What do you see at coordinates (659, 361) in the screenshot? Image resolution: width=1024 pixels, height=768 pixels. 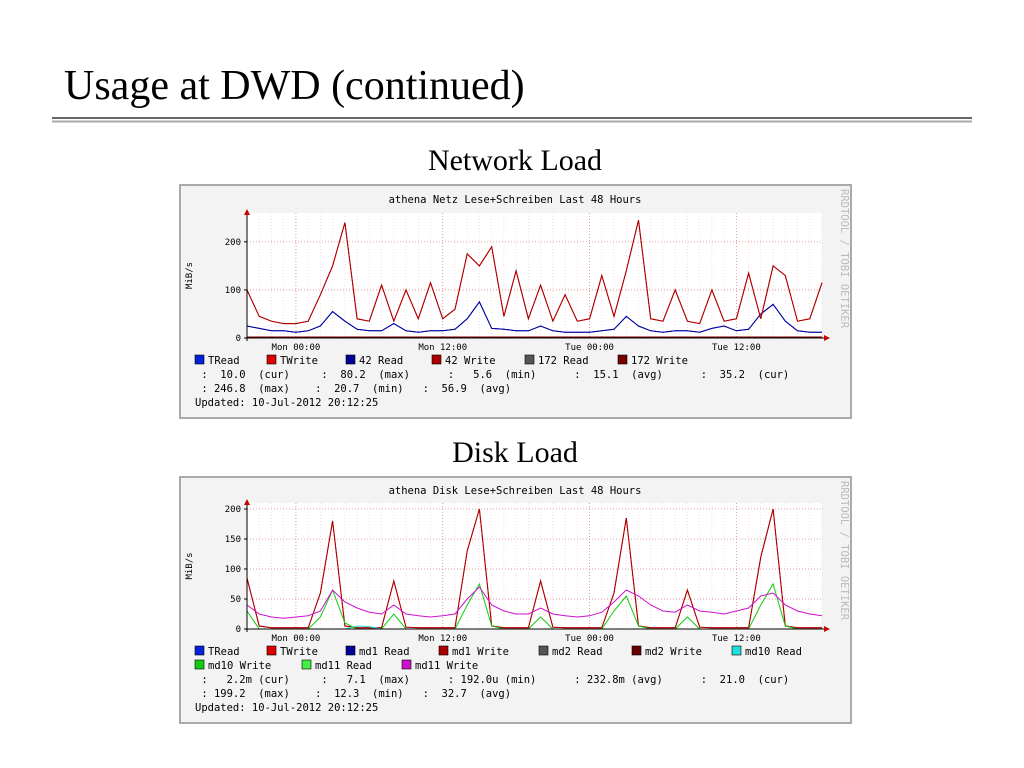 I see `legend-label: 172 Write` at bounding box center [659, 361].